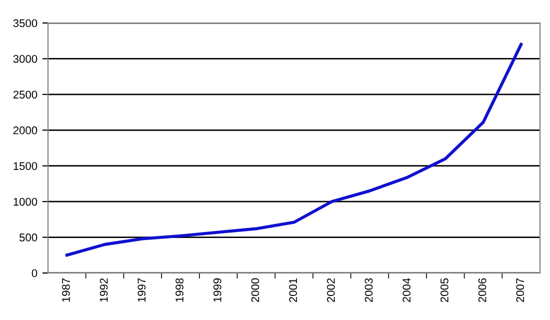 The image size is (550, 320). Describe the element at coordinates (25, 23) in the screenshot. I see `y-tick-label: 3500` at that location.